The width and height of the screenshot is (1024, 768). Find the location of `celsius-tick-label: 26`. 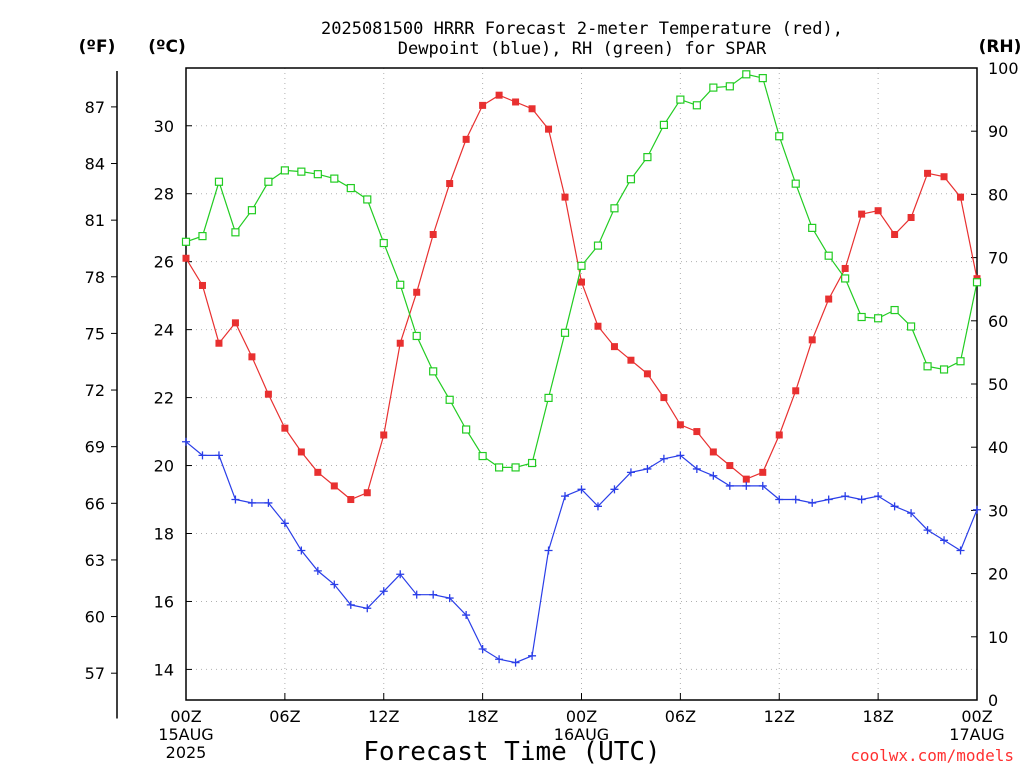

celsius-tick-label: 26 is located at coordinates (164, 262).